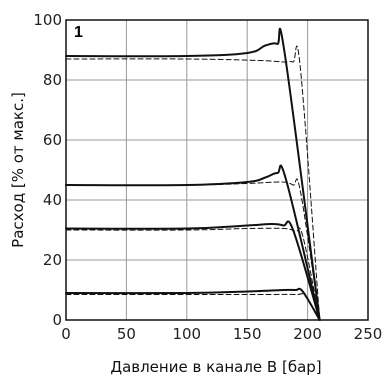  I want to click on series-8-dashed-line, so click(193, 307).